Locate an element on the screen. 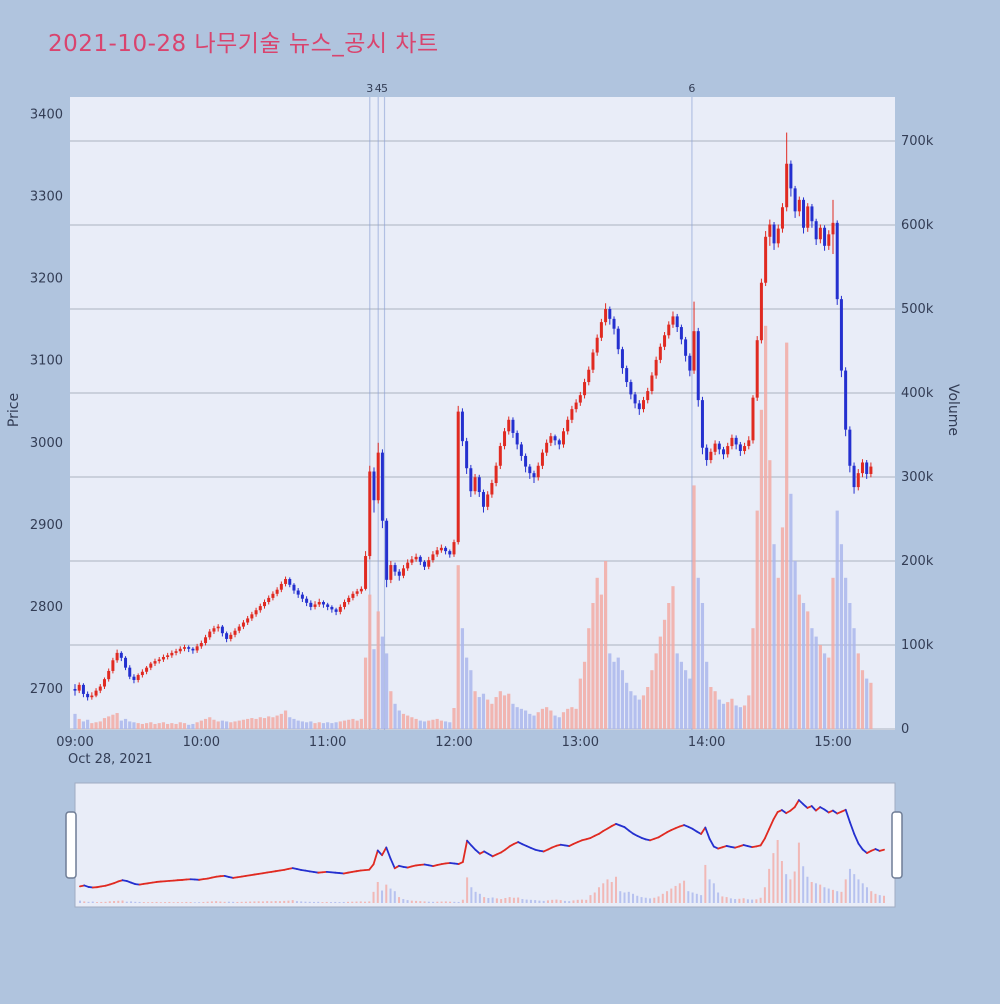 The image size is (1000, 1004). time-tick: 12:00 is located at coordinates (453, 742).